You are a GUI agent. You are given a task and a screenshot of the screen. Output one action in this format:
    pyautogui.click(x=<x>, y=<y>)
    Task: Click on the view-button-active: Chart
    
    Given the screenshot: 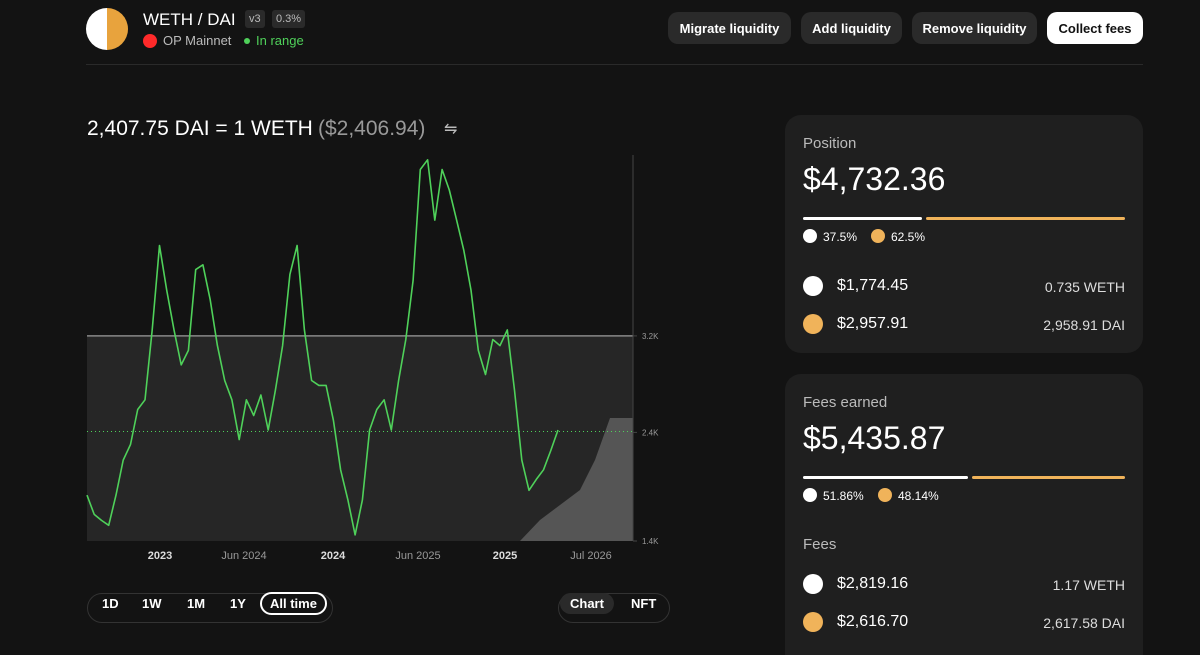 What is the action you would take?
    pyautogui.click(x=587, y=603)
    